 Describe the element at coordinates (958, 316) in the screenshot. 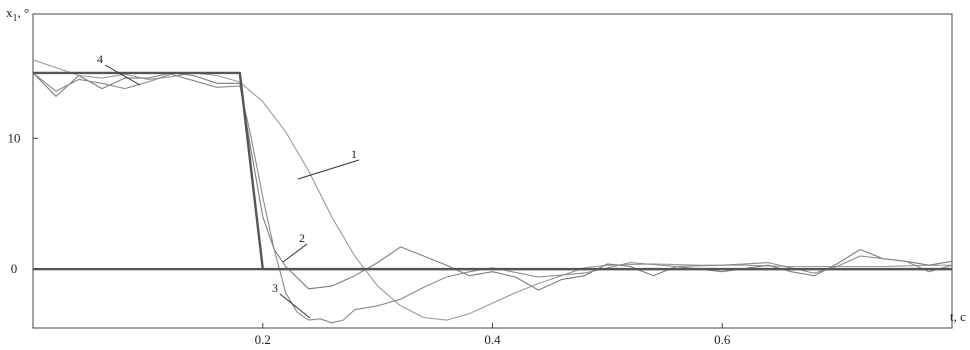

I see `x-axis-label: t, c` at that location.